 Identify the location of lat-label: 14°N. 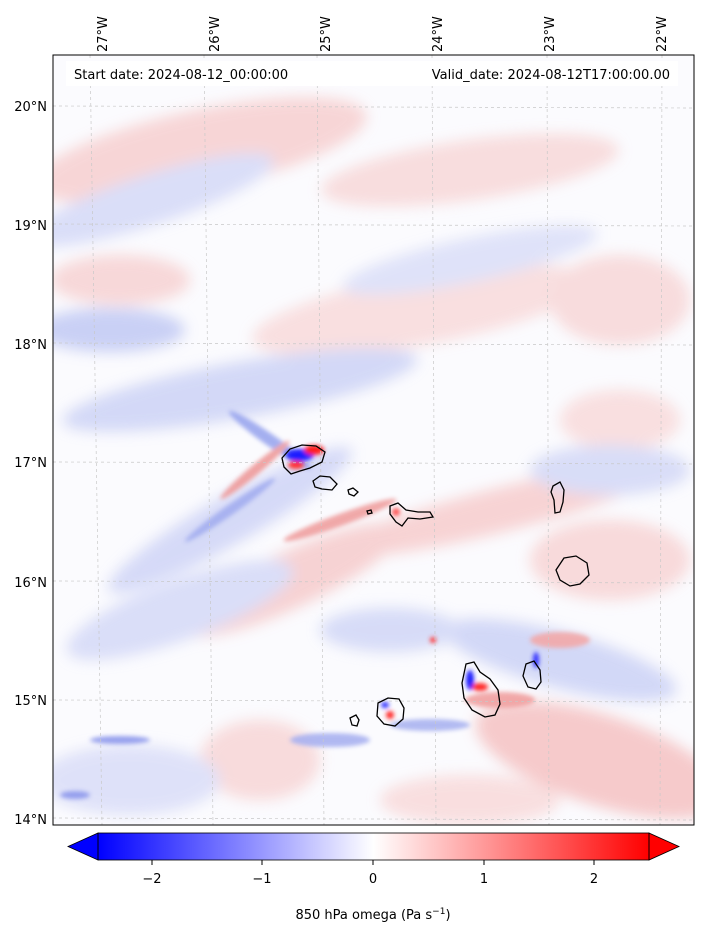
(30, 820).